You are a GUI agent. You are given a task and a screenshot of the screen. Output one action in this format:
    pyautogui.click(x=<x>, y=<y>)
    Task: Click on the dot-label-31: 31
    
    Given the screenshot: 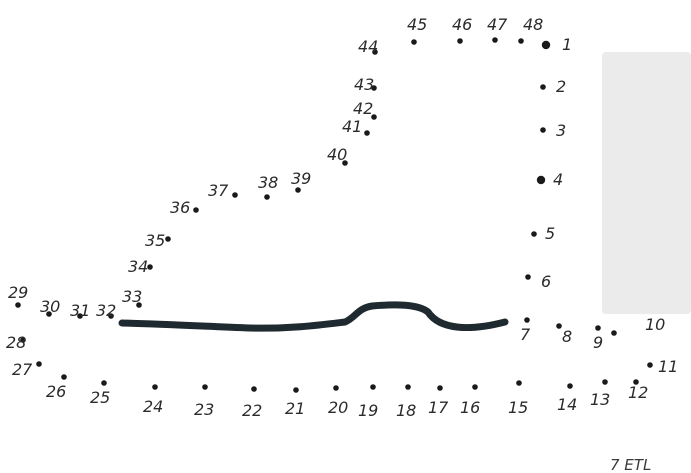 What is the action you would take?
    pyautogui.click(x=80, y=310)
    